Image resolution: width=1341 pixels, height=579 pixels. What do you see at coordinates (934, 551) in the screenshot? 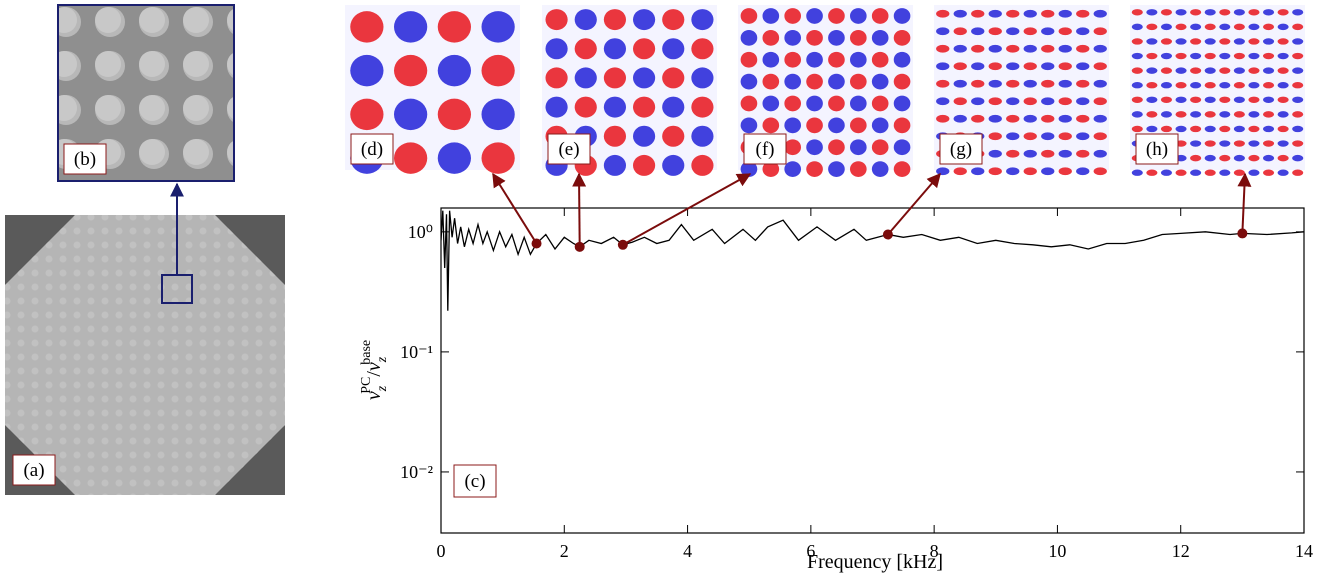
I see `x-tick-label: 8` at bounding box center [934, 551].